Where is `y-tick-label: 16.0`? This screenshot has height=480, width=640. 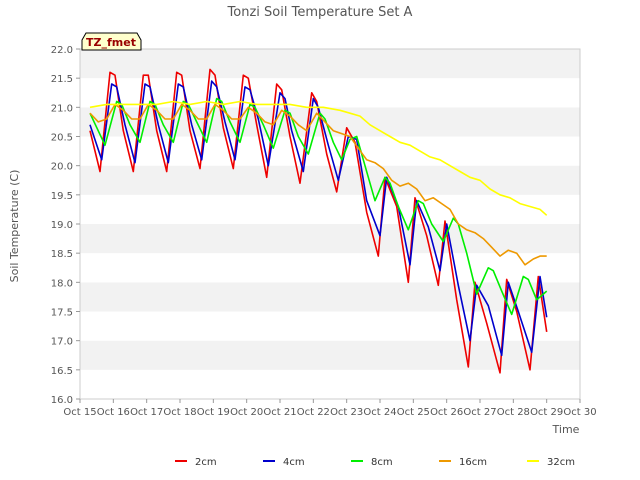
y-tick-label: 16.0 is located at coordinates (62, 400).